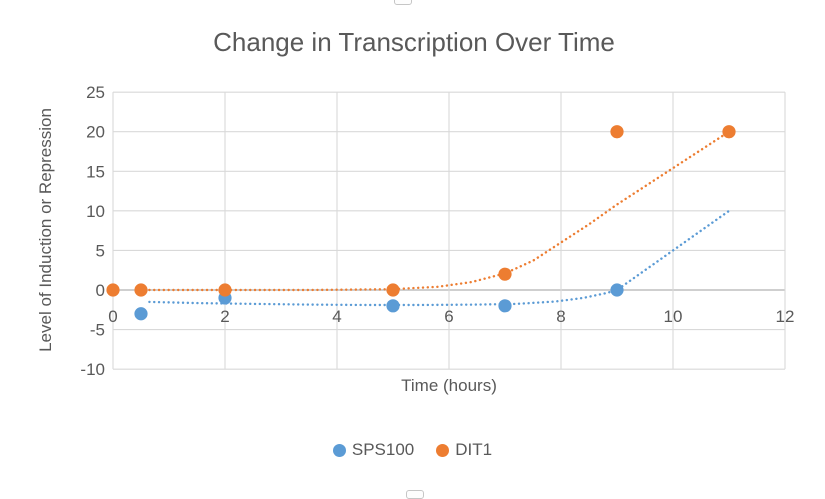 This screenshot has width=825, height=499. I want to click on y-tick-label: 5, so click(100, 250).